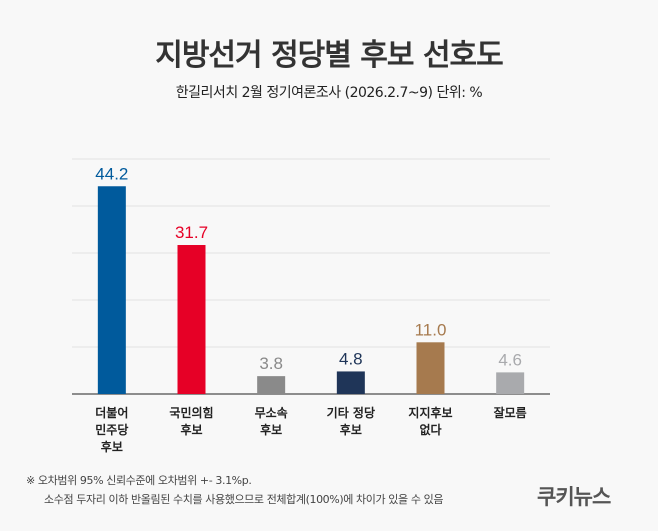 The height and width of the screenshot is (531, 658). I want to click on category-label: 더불어, so click(111, 412).